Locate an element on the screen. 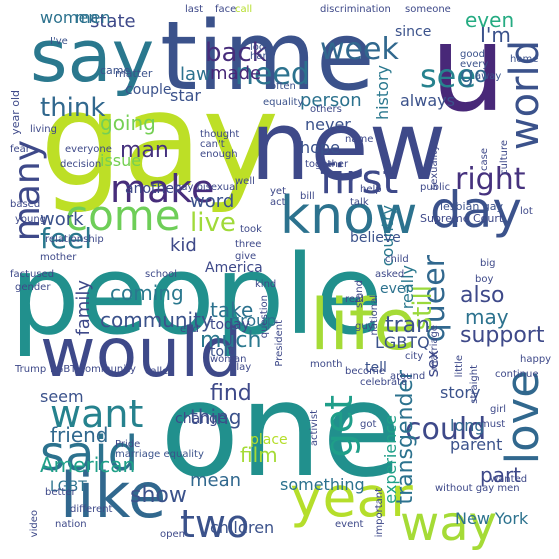  cloud-word: part is located at coordinates (501, 475).